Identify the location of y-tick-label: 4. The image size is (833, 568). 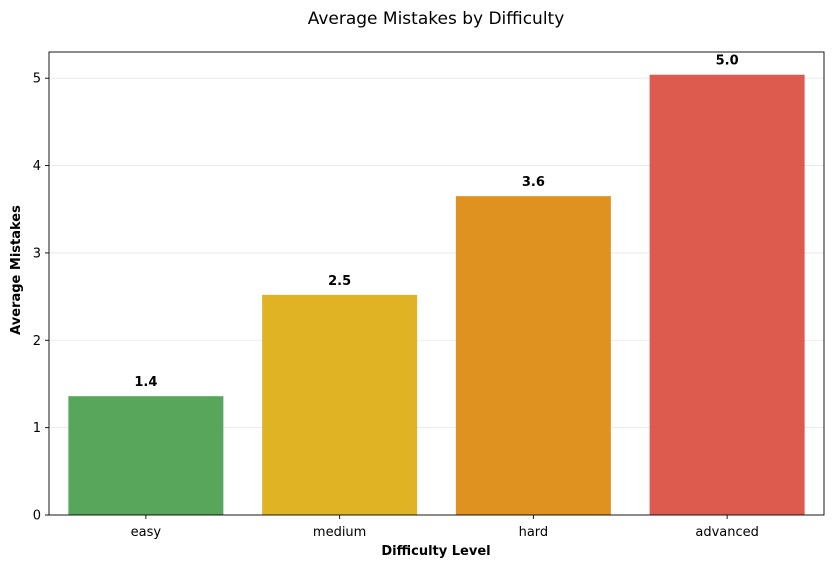
(37, 166).